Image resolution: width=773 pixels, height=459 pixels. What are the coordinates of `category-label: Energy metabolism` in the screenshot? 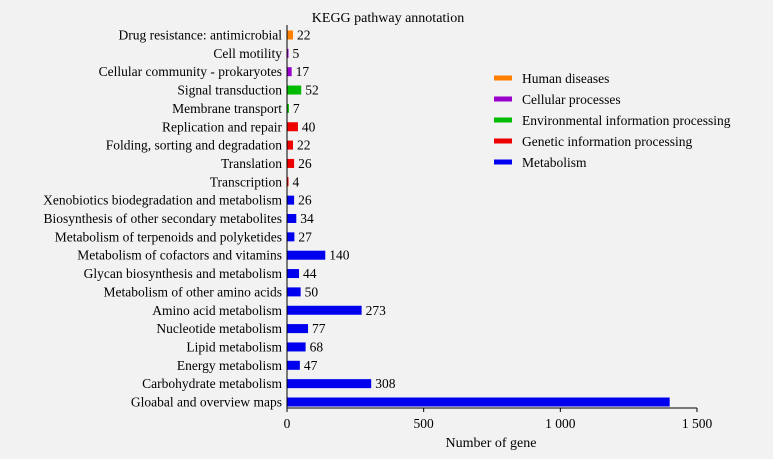 It's located at (230, 365).